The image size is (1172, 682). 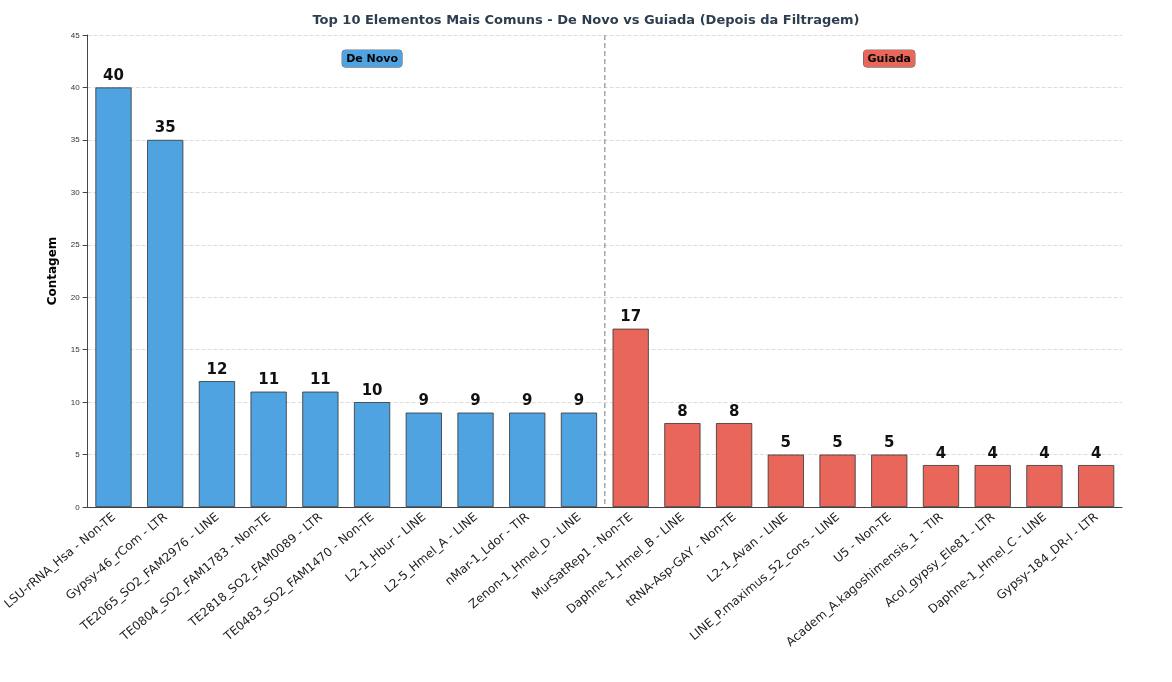 What do you see at coordinates (631, 316) in the screenshot?
I see `data-label: 17` at bounding box center [631, 316].